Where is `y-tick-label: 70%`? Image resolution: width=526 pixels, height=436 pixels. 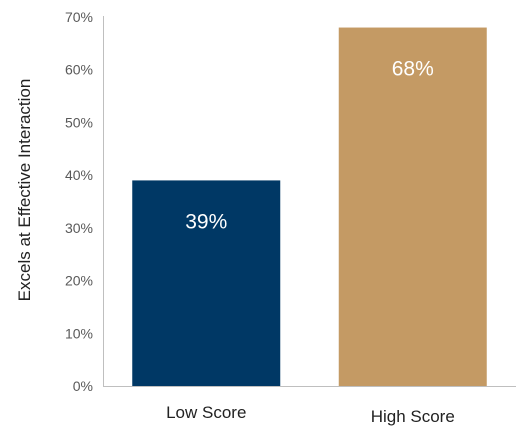
y-tick-label: 70% is located at coordinates (79, 17).